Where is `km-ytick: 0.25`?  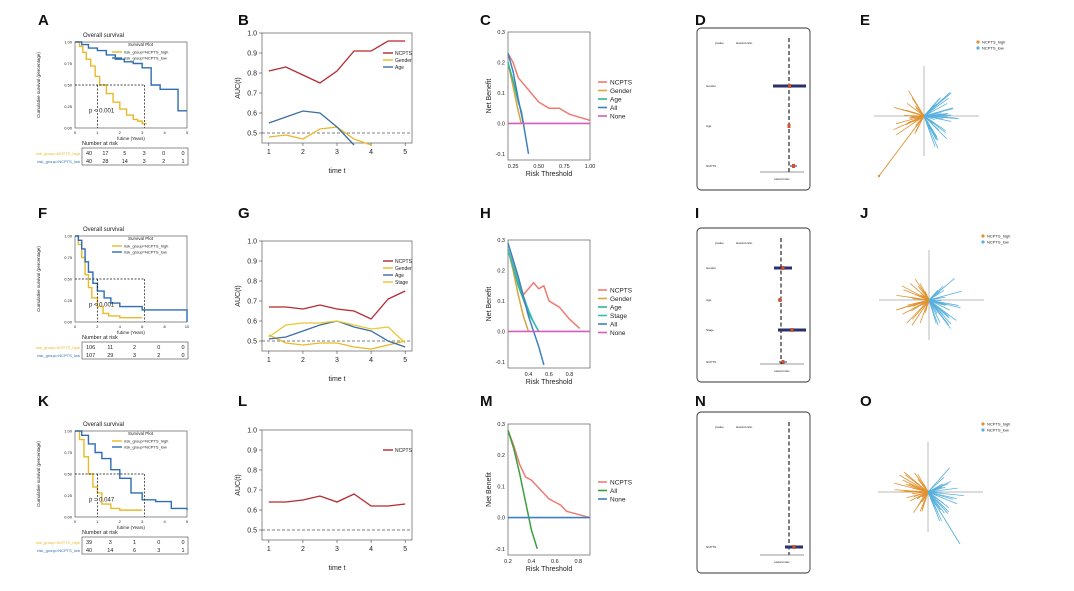 km-ytick: 0.25 is located at coordinates (68, 106).